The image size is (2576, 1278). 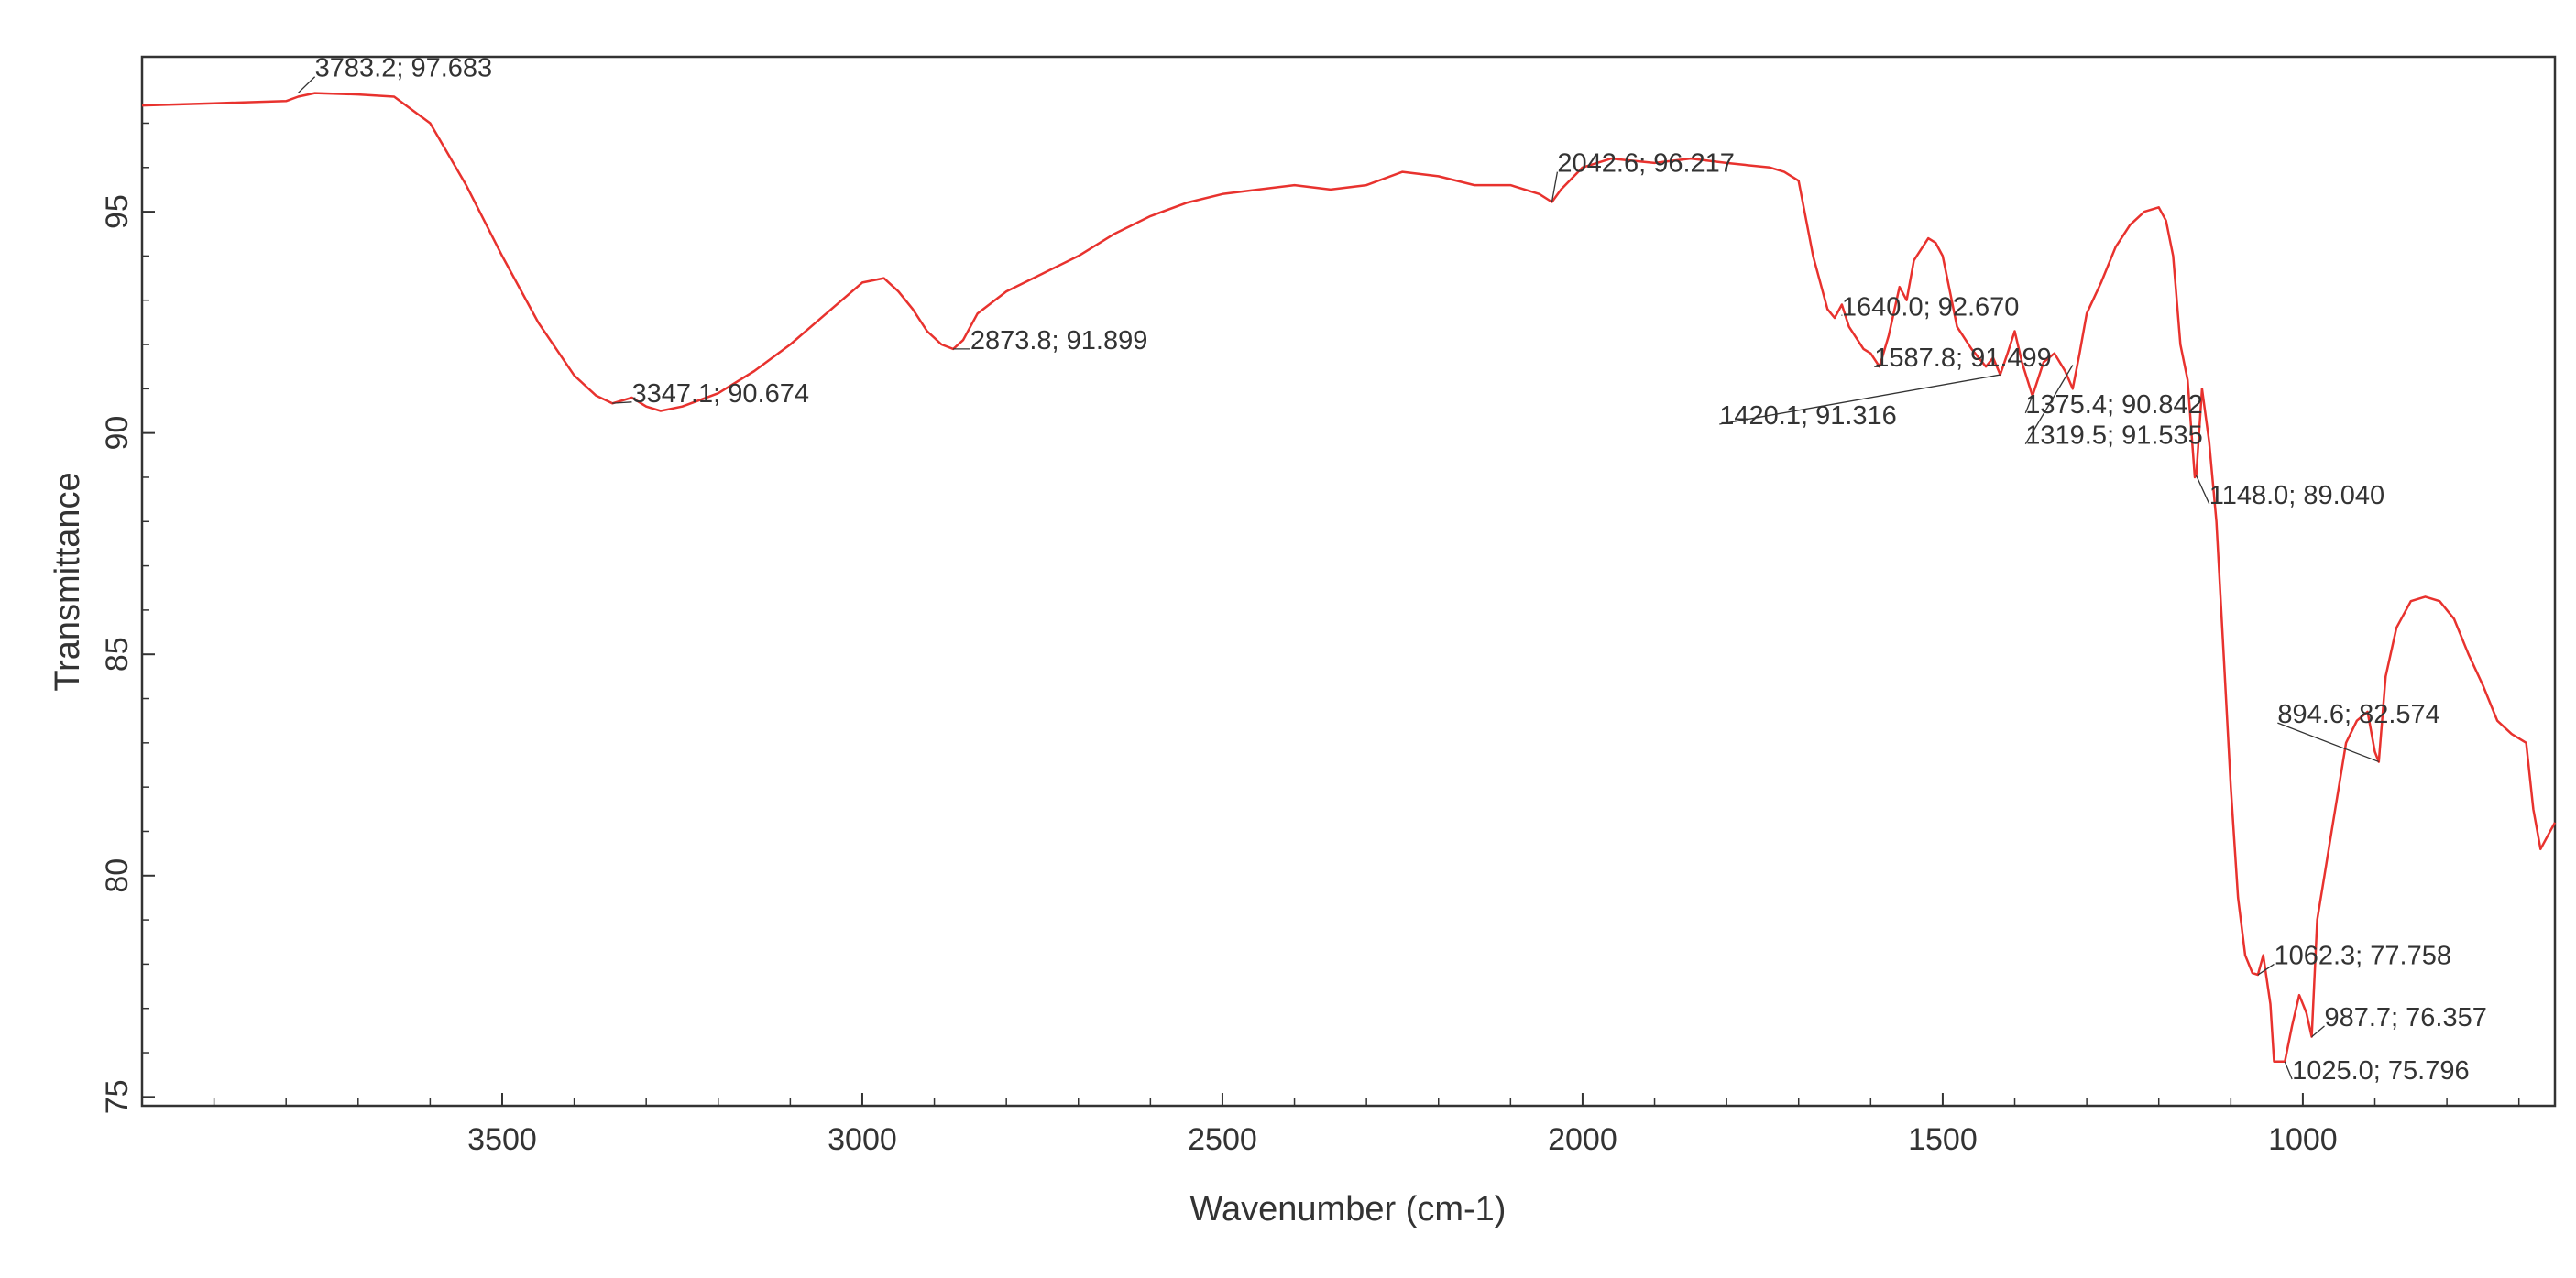 What do you see at coordinates (1059, 341) in the screenshot?
I see `peak-annotation: 2873.8; 91.899` at bounding box center [1059, 341].